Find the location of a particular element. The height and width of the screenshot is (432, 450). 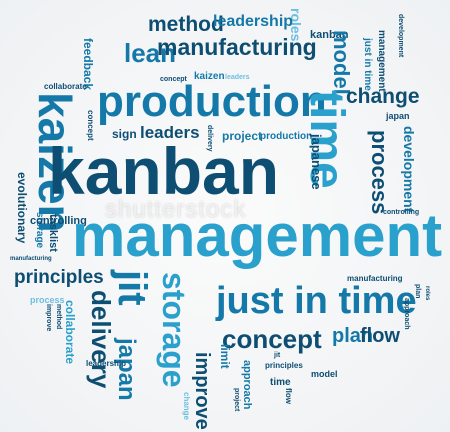

word-storage: storage is located at coordinates (174, 330).